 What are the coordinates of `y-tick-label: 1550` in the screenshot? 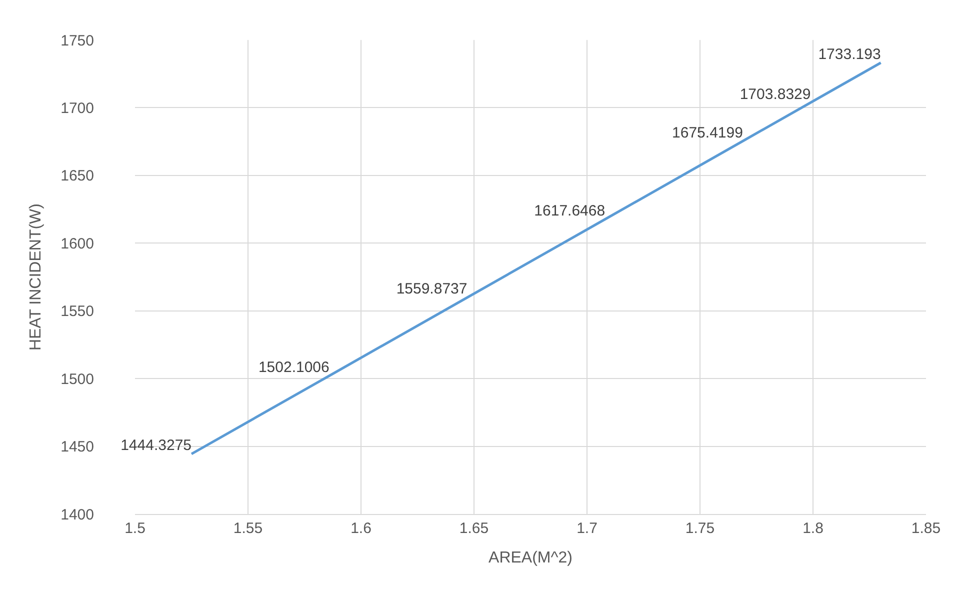 It's located at (77, 311).